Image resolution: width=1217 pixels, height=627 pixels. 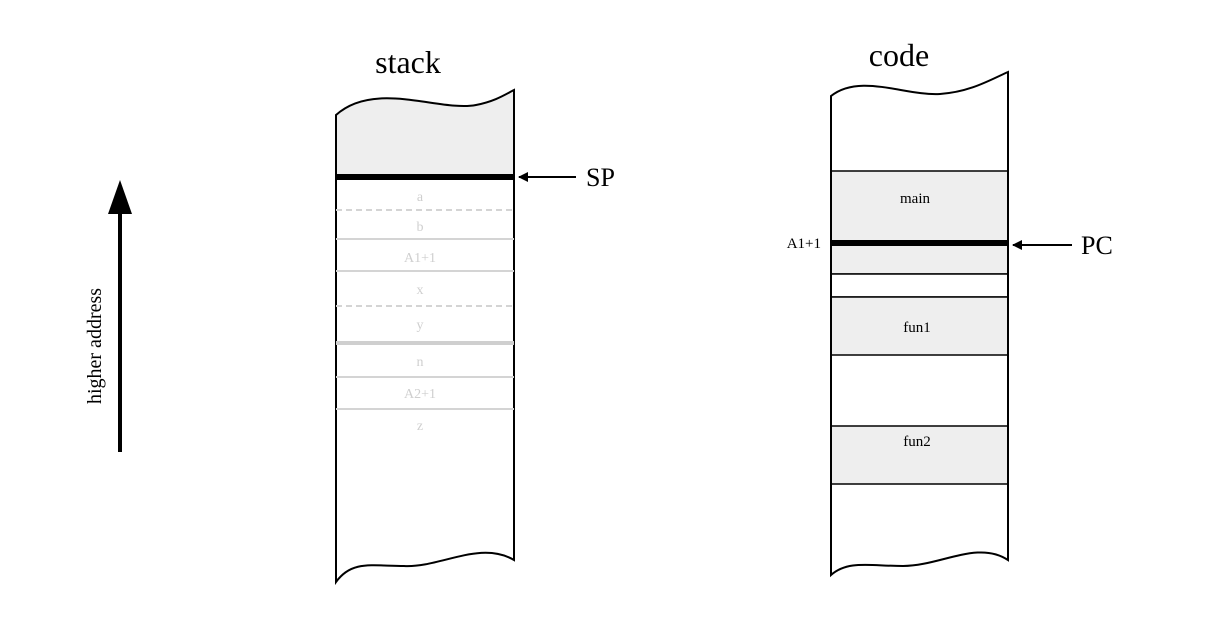 What do you see at coordinates (420, 426) in the screenshot?
I see `stack-cell-label: z` at bounding box center [420, 426].